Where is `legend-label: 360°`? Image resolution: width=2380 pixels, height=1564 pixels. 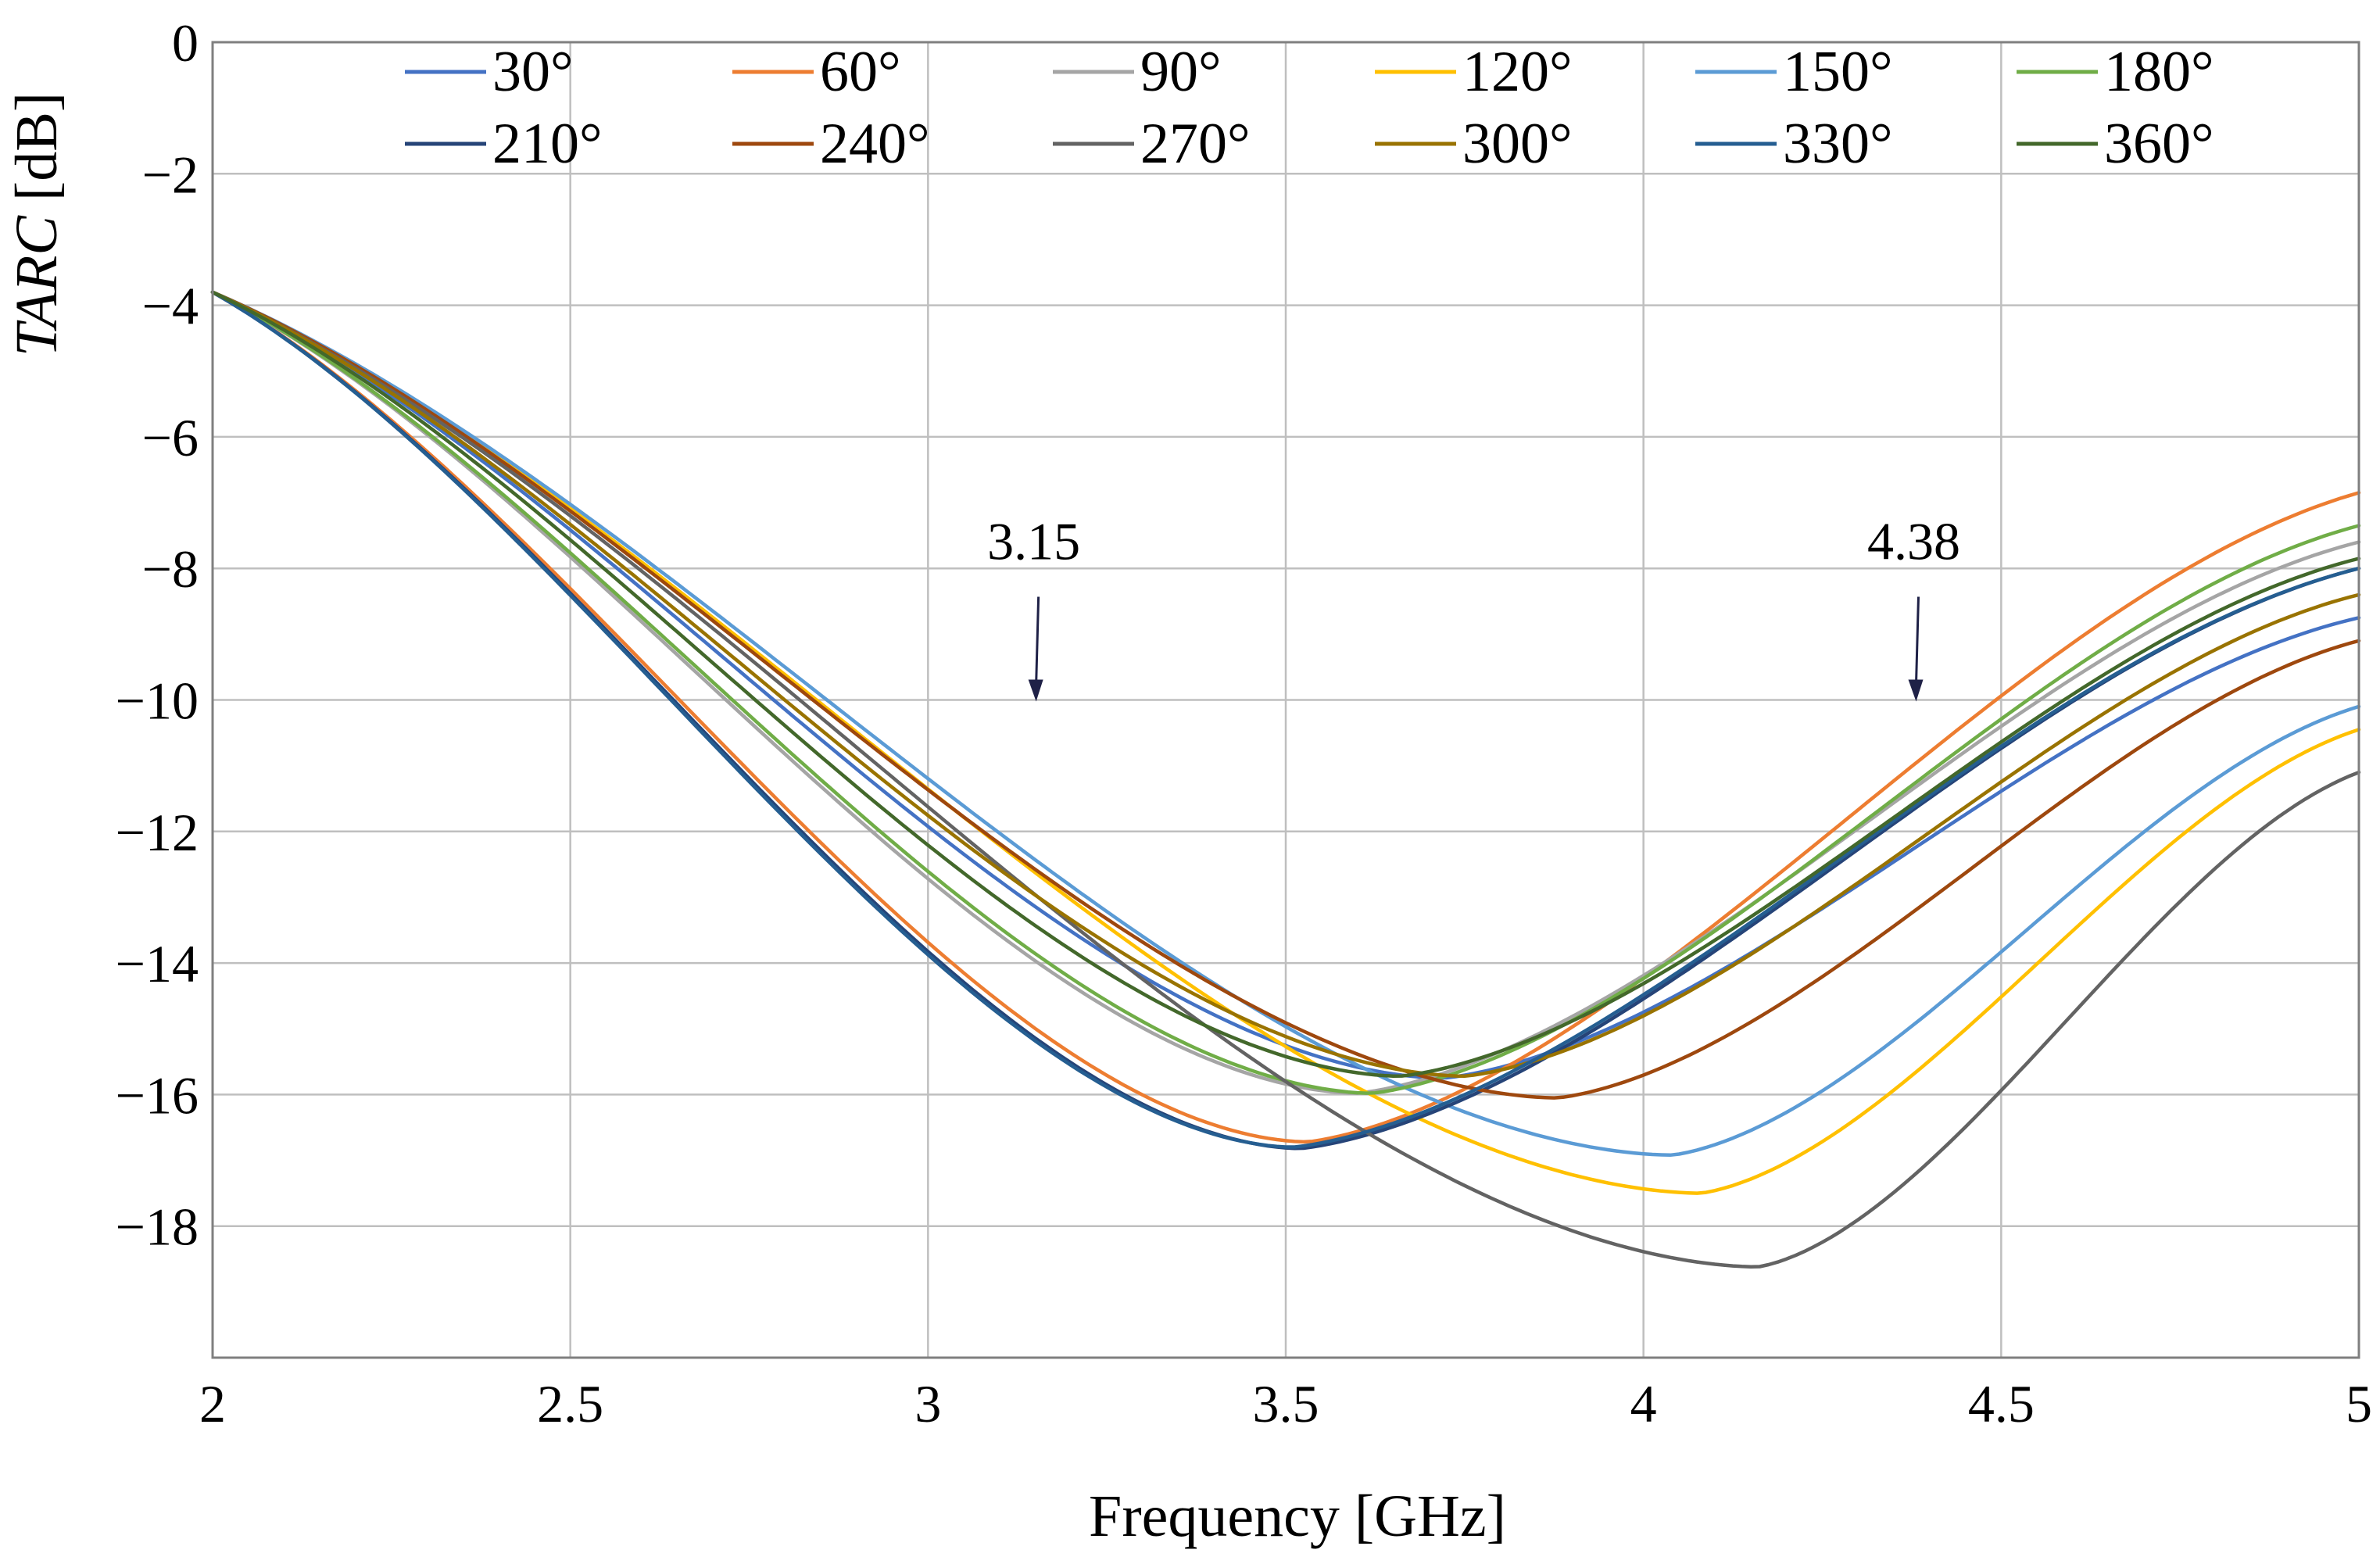
legend-label: 360° is located at coordinates (2159, 144).